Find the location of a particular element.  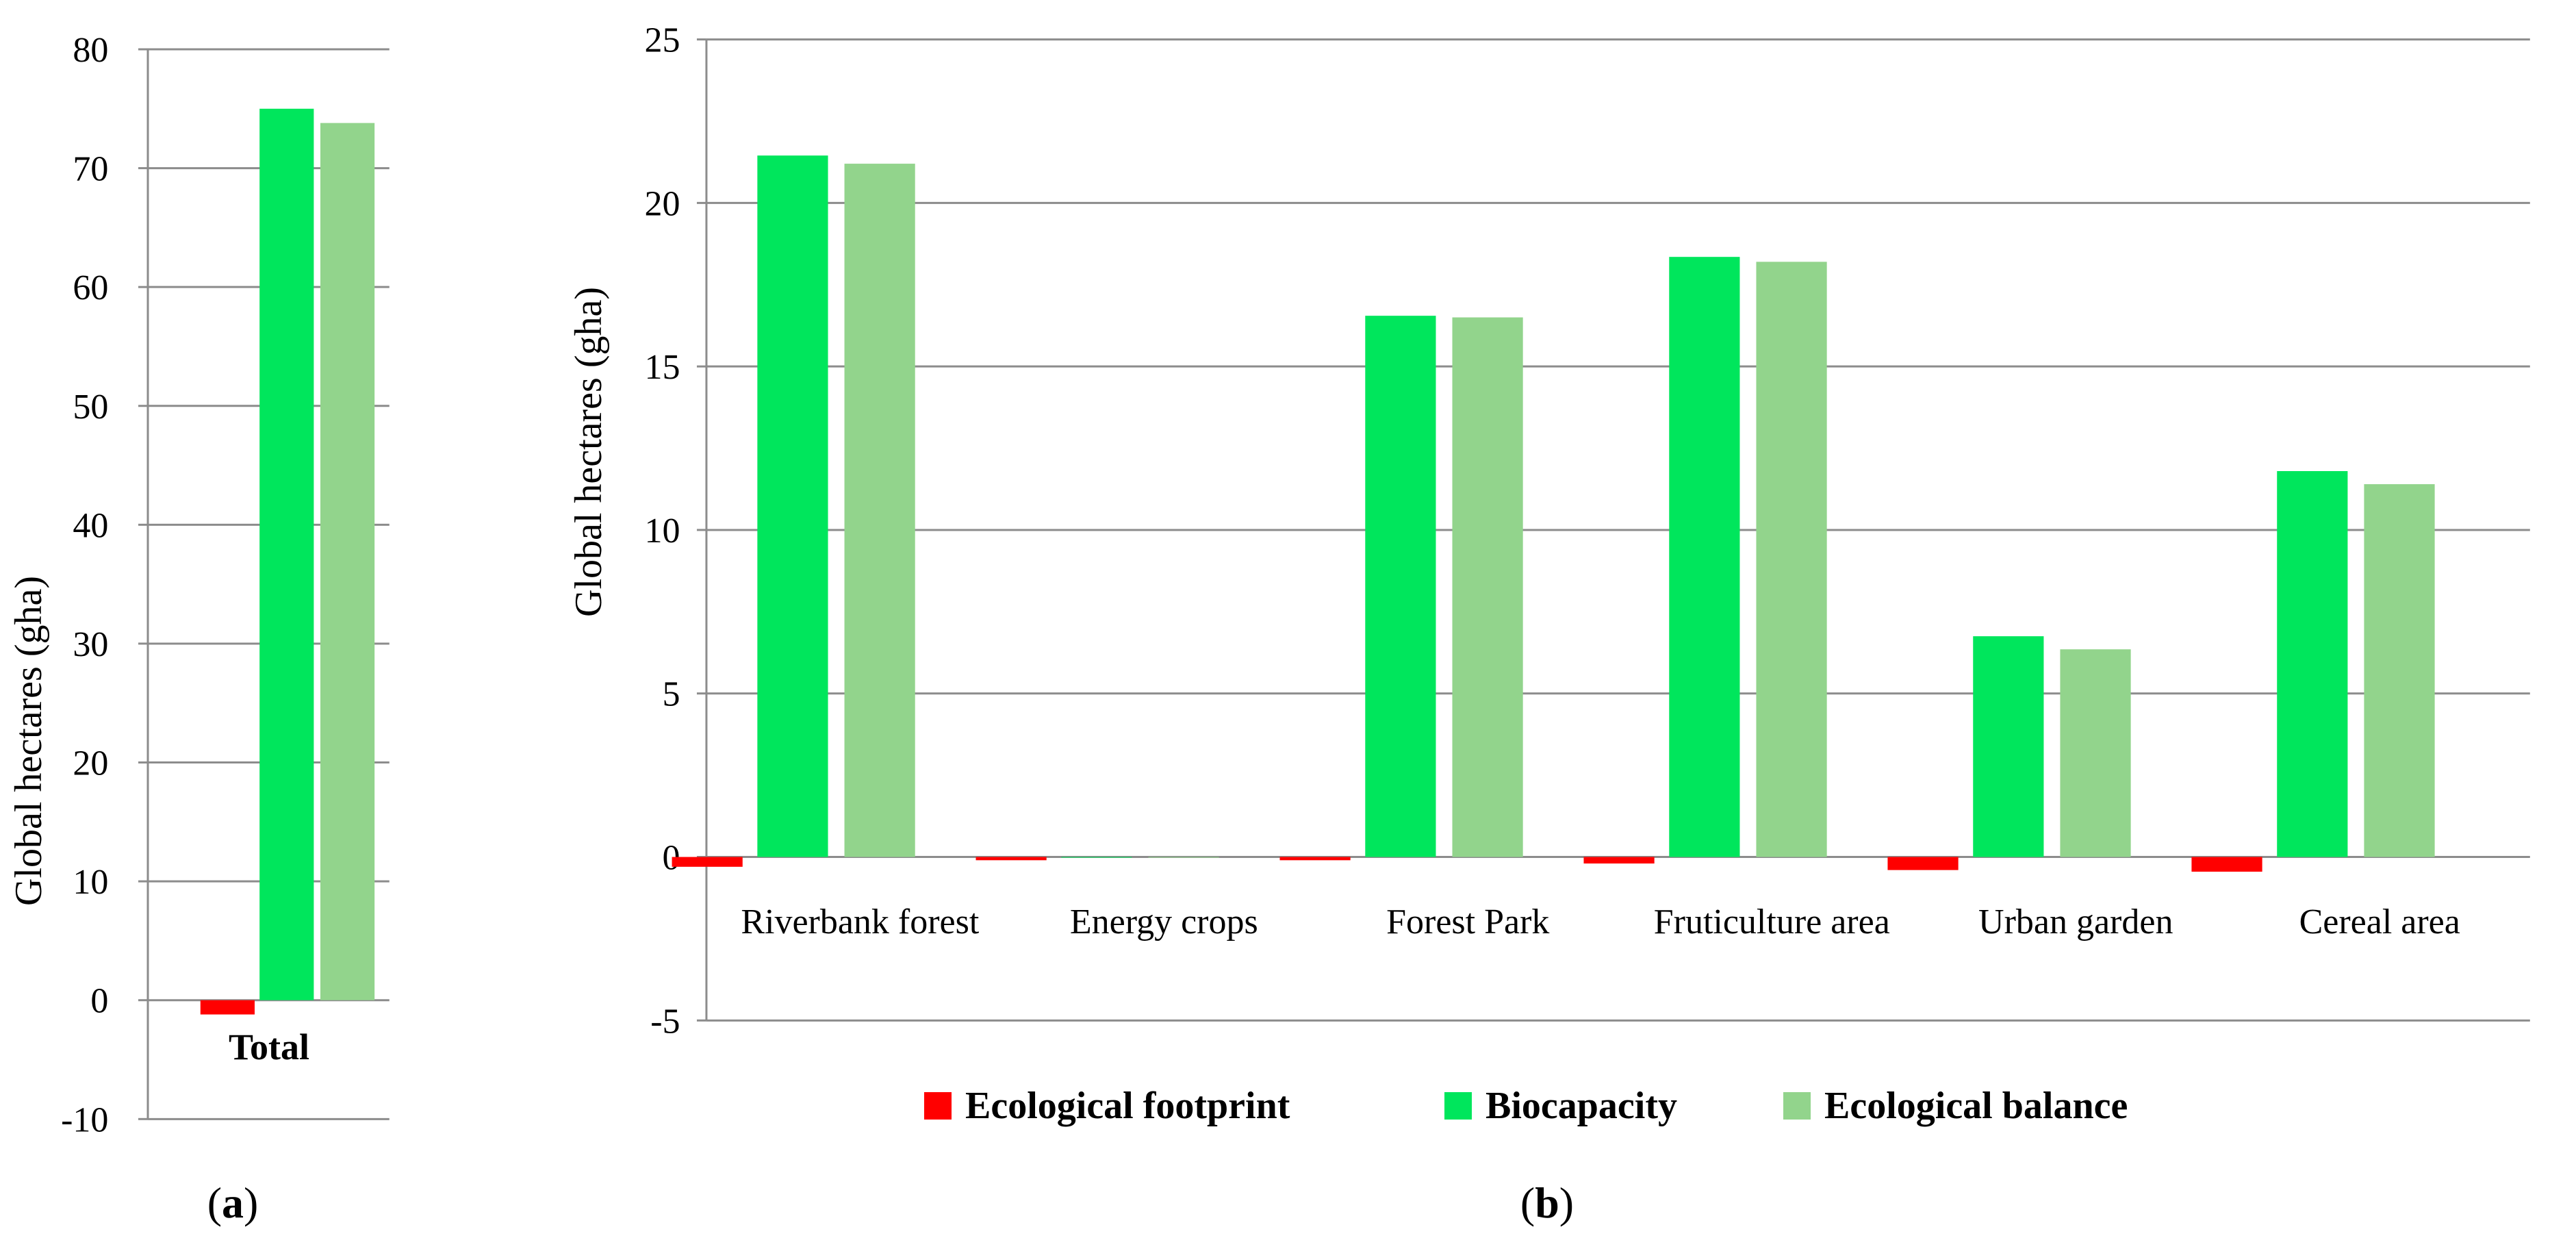

bar-b-ecological-balance-urban-garden is located at coordinates (2095, 753).